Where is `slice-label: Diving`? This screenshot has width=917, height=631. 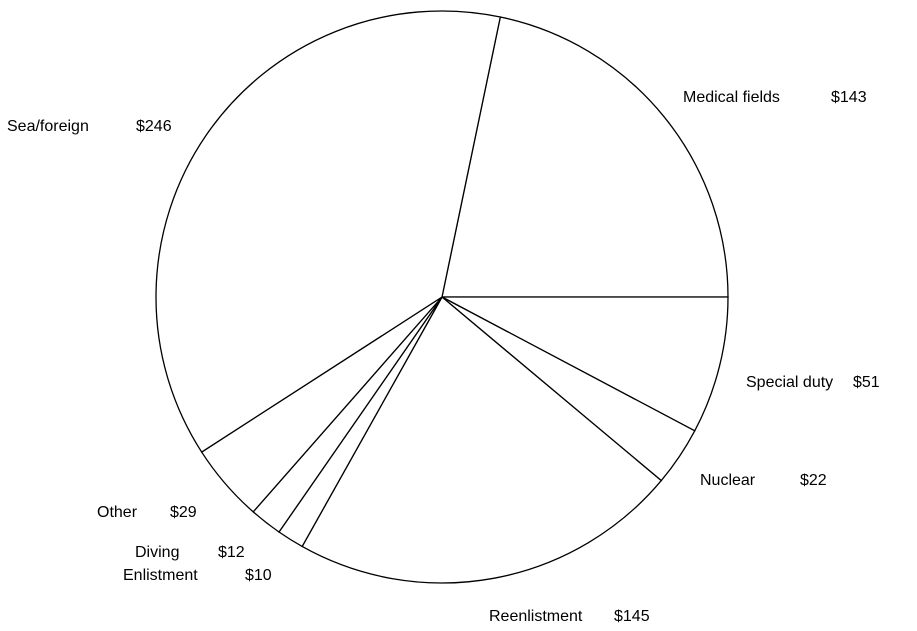 slice-label: Diving is located at coordinates (157, 552).